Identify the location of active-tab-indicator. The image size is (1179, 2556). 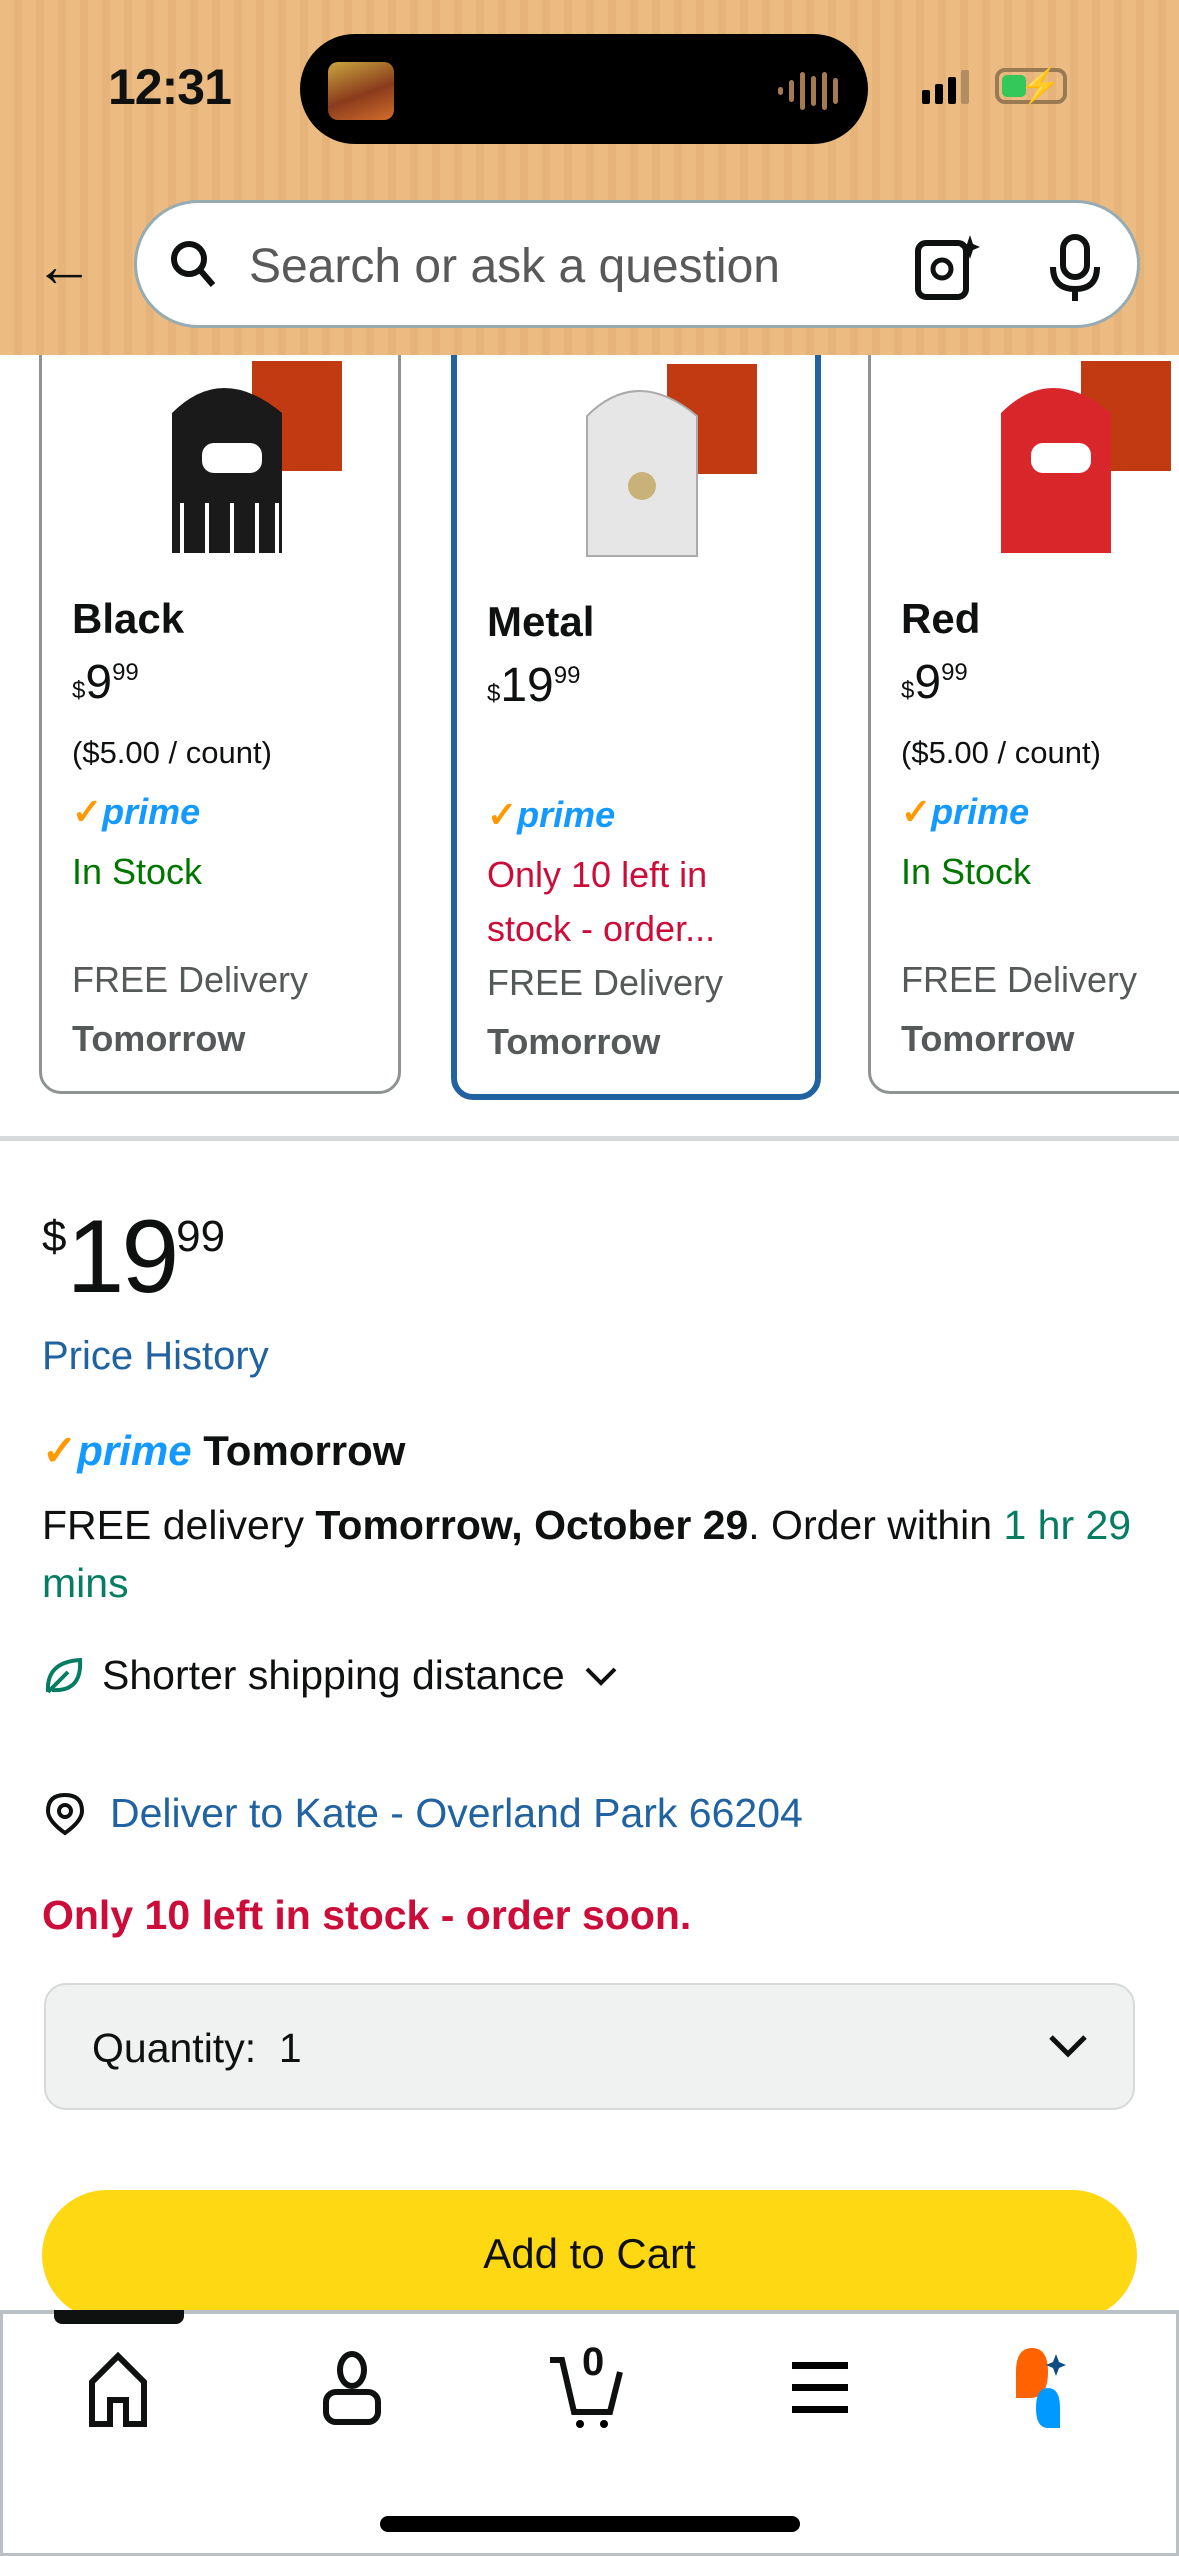
(119, 2317).